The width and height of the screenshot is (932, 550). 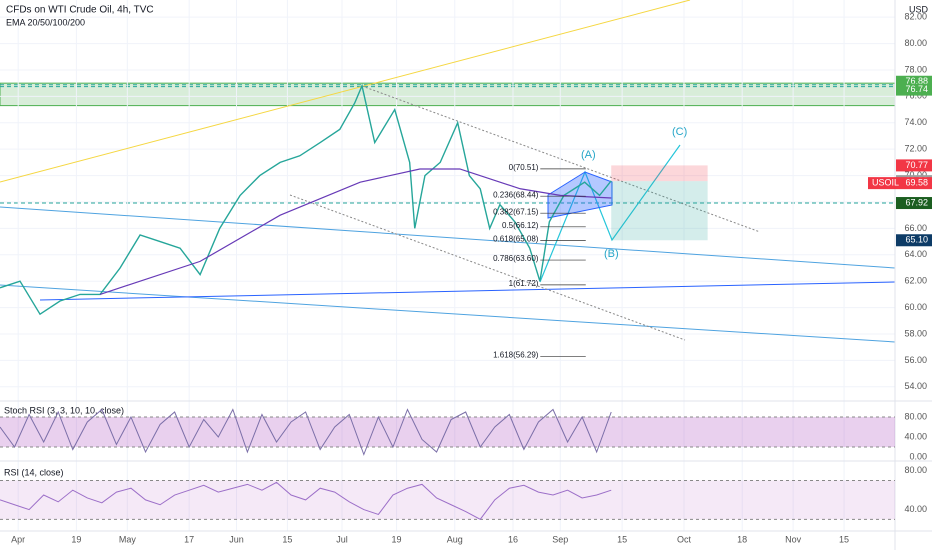 I want to click on wave-label: (C), so click(x=679, y=132).